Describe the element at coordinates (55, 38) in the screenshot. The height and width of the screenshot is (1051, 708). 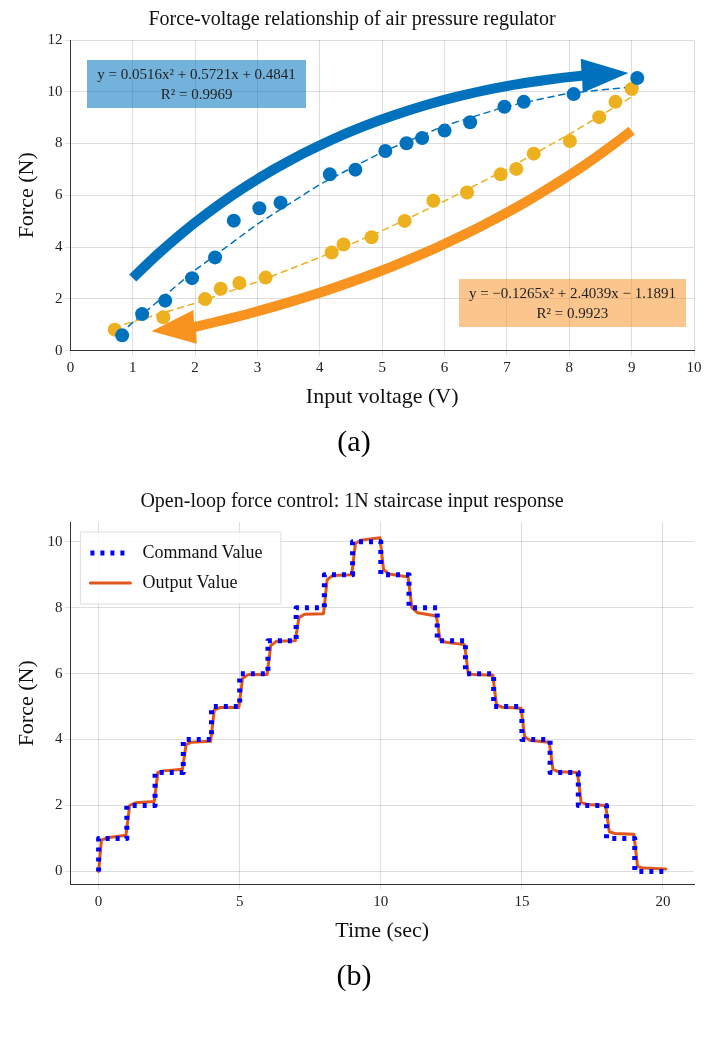
I see `y-tick-label: 12` at that location.